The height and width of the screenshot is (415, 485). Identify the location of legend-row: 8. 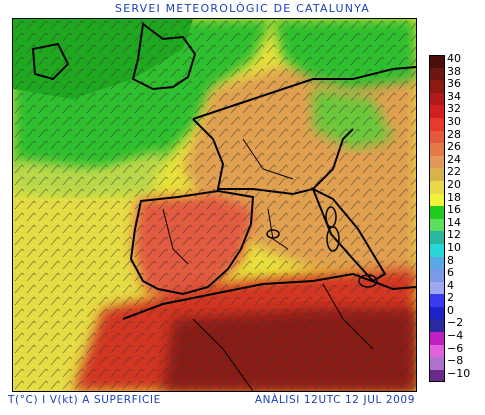
(457, 261).